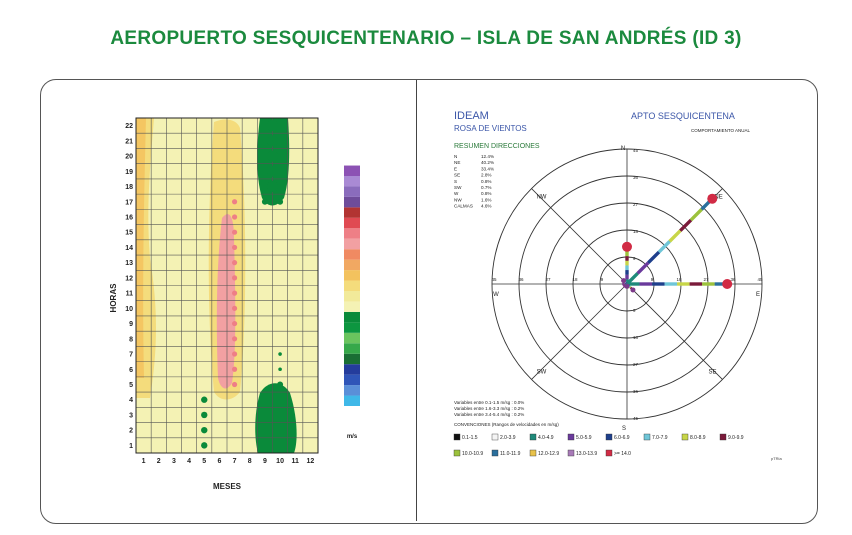 This screenshot has width=852, height=535. What do you see at coordinates (455, 181) in the screenshot?
I see `summary-direction: S` at bounding box center [455, 181].